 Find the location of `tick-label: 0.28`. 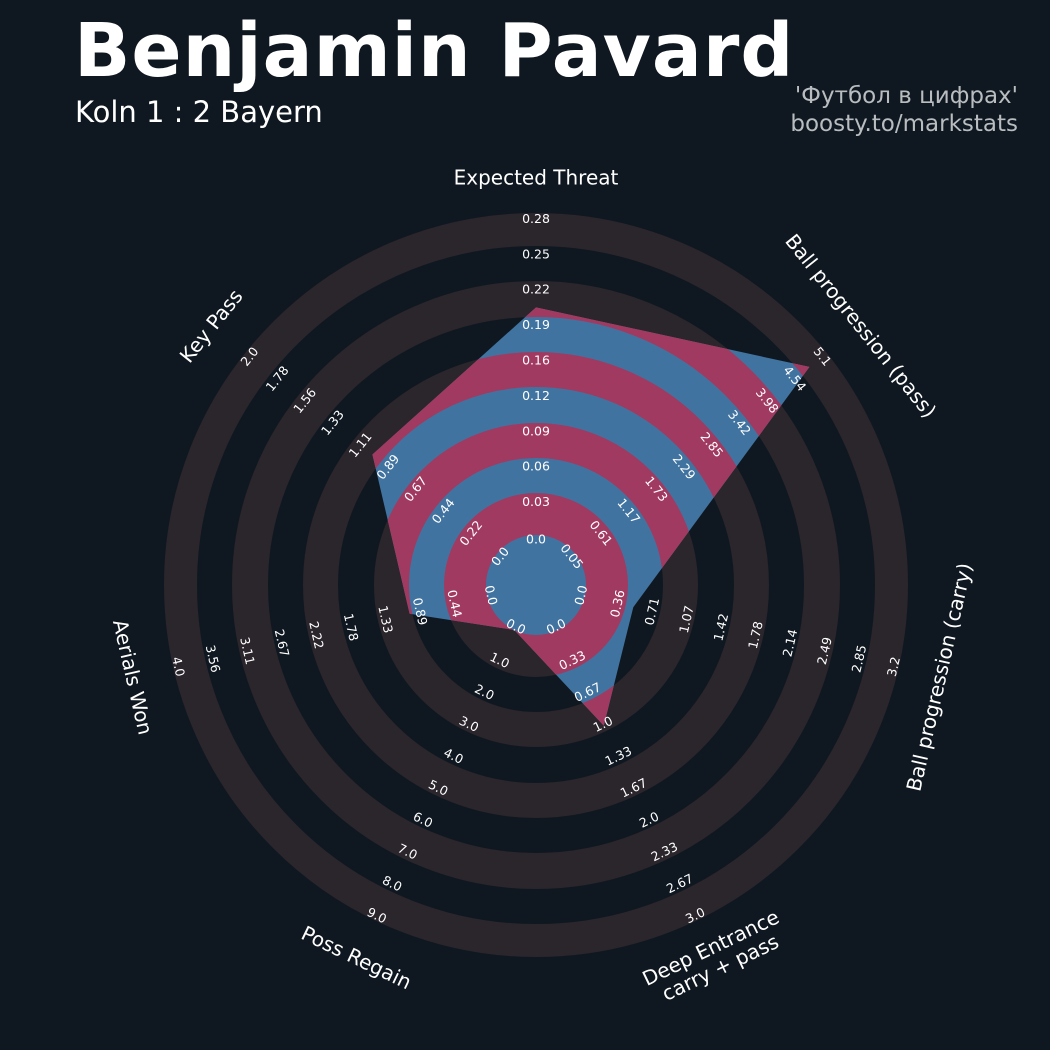

tick-label: 0.28 is located at coordinates (536, 218).